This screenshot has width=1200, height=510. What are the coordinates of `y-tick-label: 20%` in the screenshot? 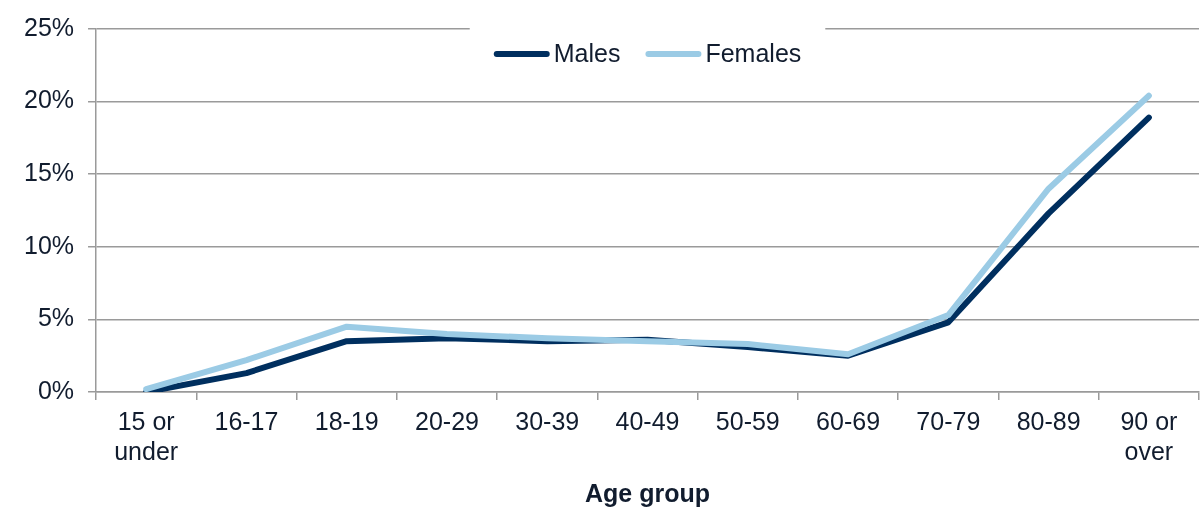 It's located at (49, 99).